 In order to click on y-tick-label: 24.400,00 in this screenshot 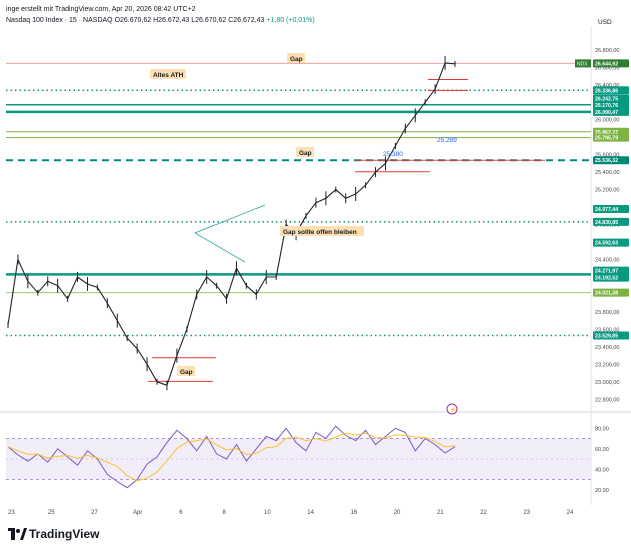, I will do `click(607, 260)`.